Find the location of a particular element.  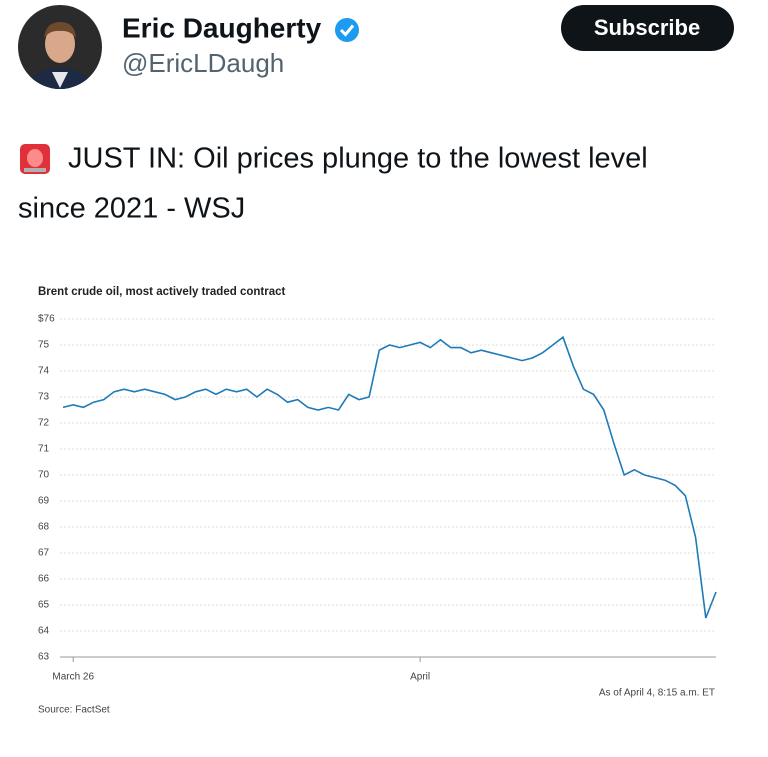

y-tick-label: 66 is located at coordinates (44, 579).